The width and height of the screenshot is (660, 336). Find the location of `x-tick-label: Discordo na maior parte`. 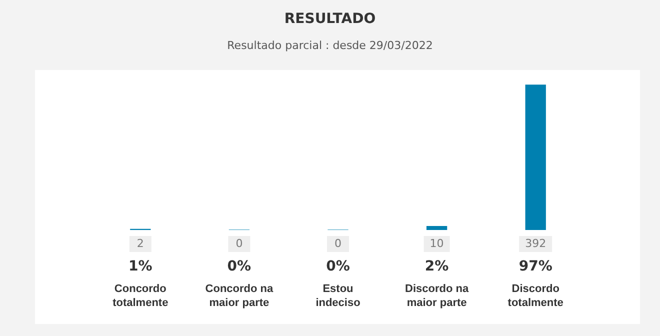

x-tick-label: Discordo na maior parte is located at coordinates (437, 296).